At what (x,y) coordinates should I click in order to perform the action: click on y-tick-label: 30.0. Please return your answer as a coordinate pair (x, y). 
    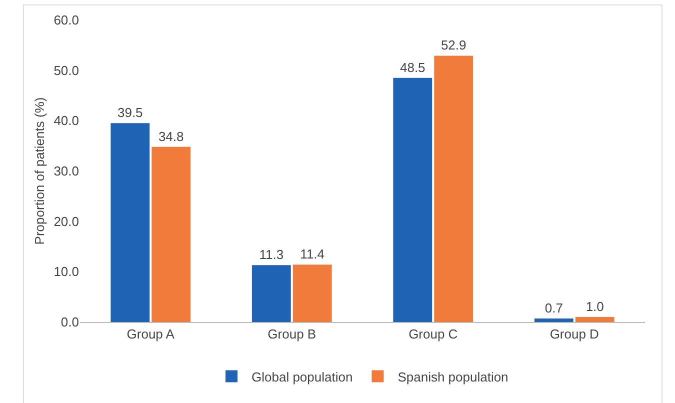
    Looking at the image, I should click on (66, 171).